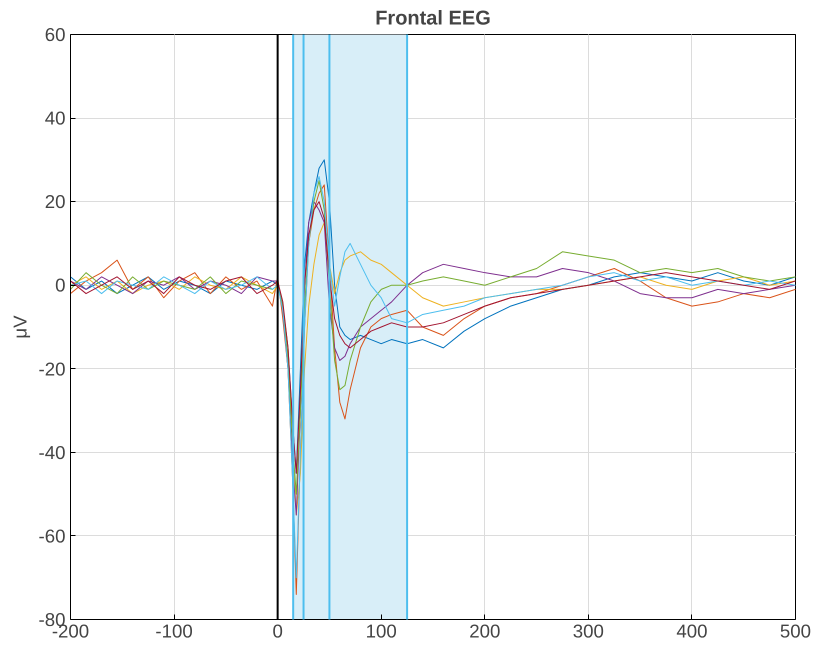  I want to click on x-tick-label: 500, so click(796, 631).